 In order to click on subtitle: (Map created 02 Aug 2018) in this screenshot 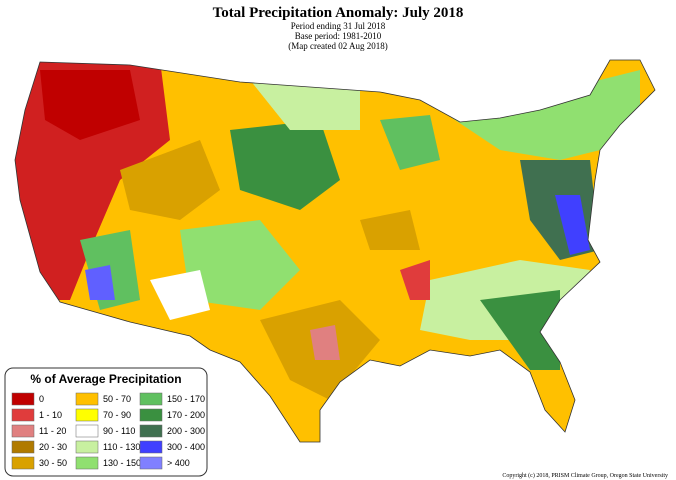, I will do `click(337, 46)`.